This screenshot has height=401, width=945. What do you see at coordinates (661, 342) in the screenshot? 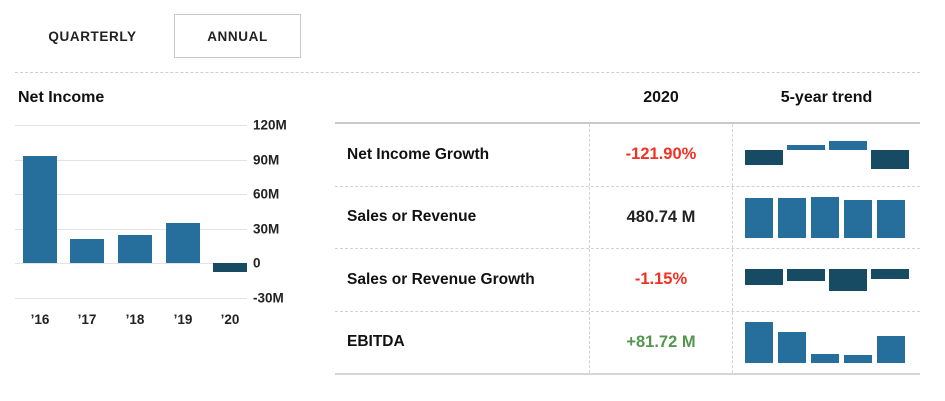
I see `value-2020: +81.72 M` at bounding box center [661, 342].